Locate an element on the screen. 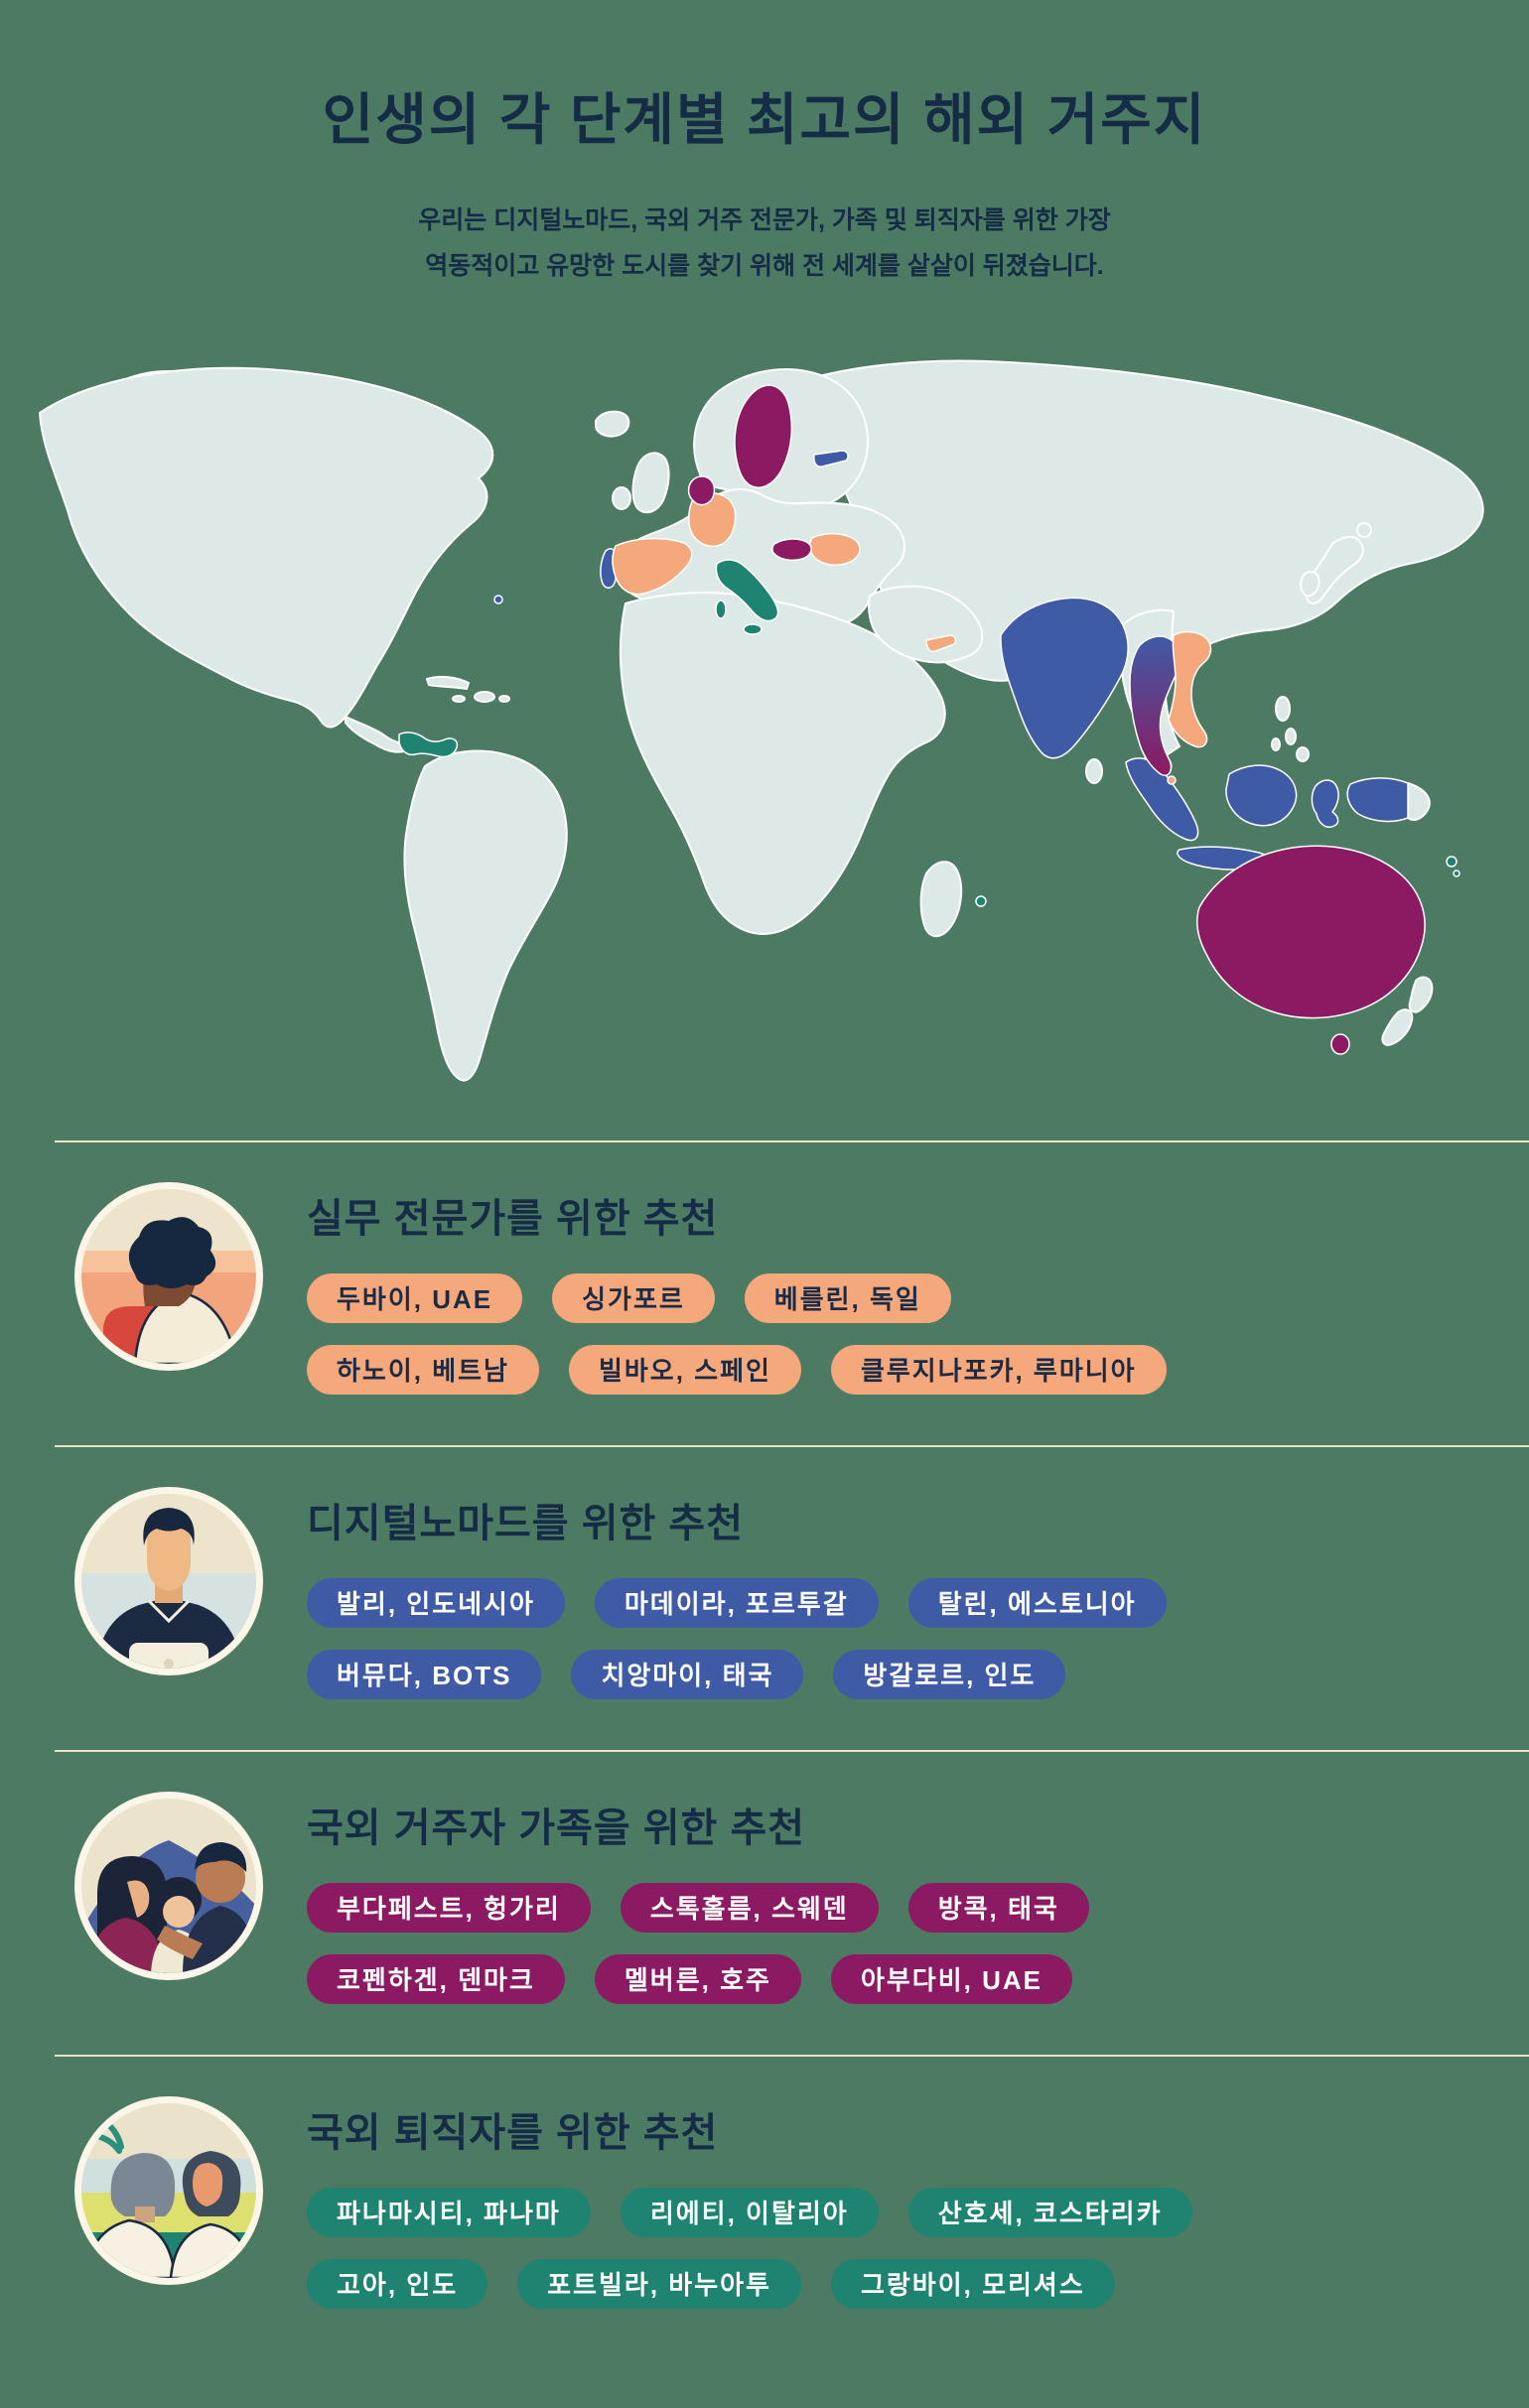 This screenshot has width=1529, height=2408. section-title-nomads: 디지털노마드를 위한 추천 is located at coordinates (526, 1523).